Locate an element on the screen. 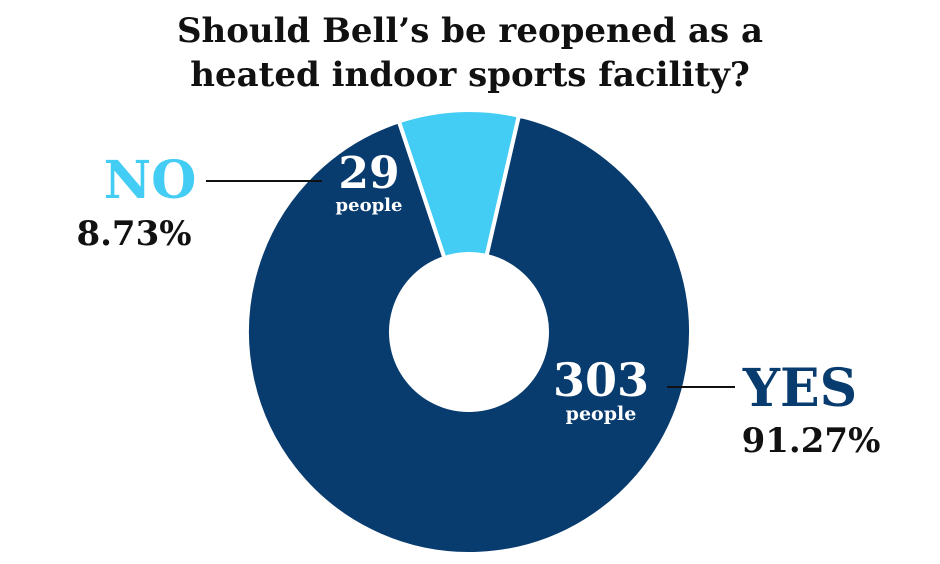 The width and height of the screenshot is (940, 564). chart-title-line-1: Should Bell’s be reopened as a is located at coordinates (470, 31).